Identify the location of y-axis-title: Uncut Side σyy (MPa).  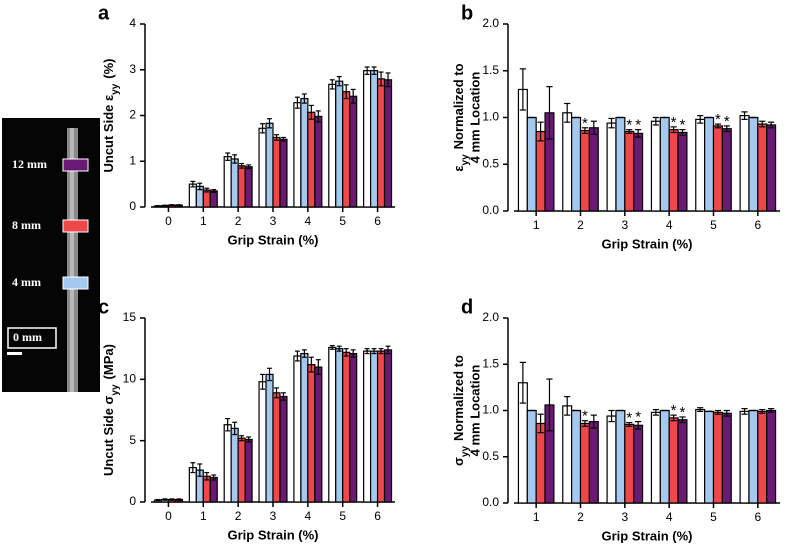
(111, 410).